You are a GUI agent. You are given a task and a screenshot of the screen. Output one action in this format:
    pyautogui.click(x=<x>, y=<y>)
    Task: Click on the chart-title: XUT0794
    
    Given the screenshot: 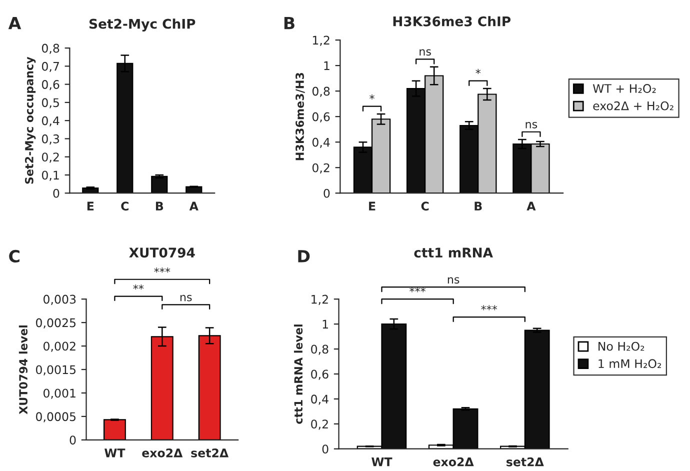 What is the action you would take?
    pyautogui.click(x=162, y=253)
    